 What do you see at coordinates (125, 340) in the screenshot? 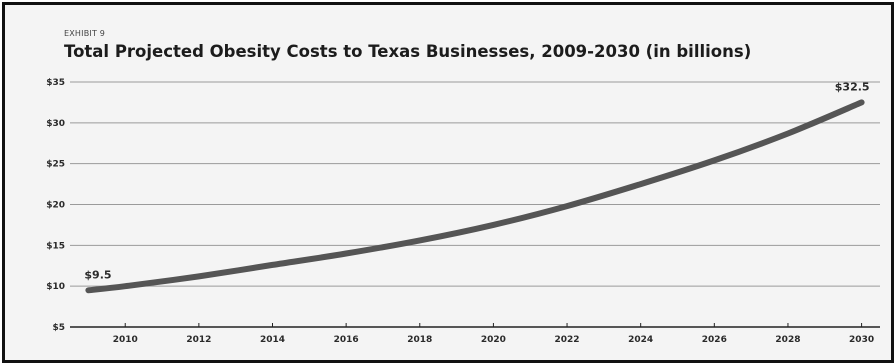
I see `x-tick-label: 2010` at bounding box center [125, 340].